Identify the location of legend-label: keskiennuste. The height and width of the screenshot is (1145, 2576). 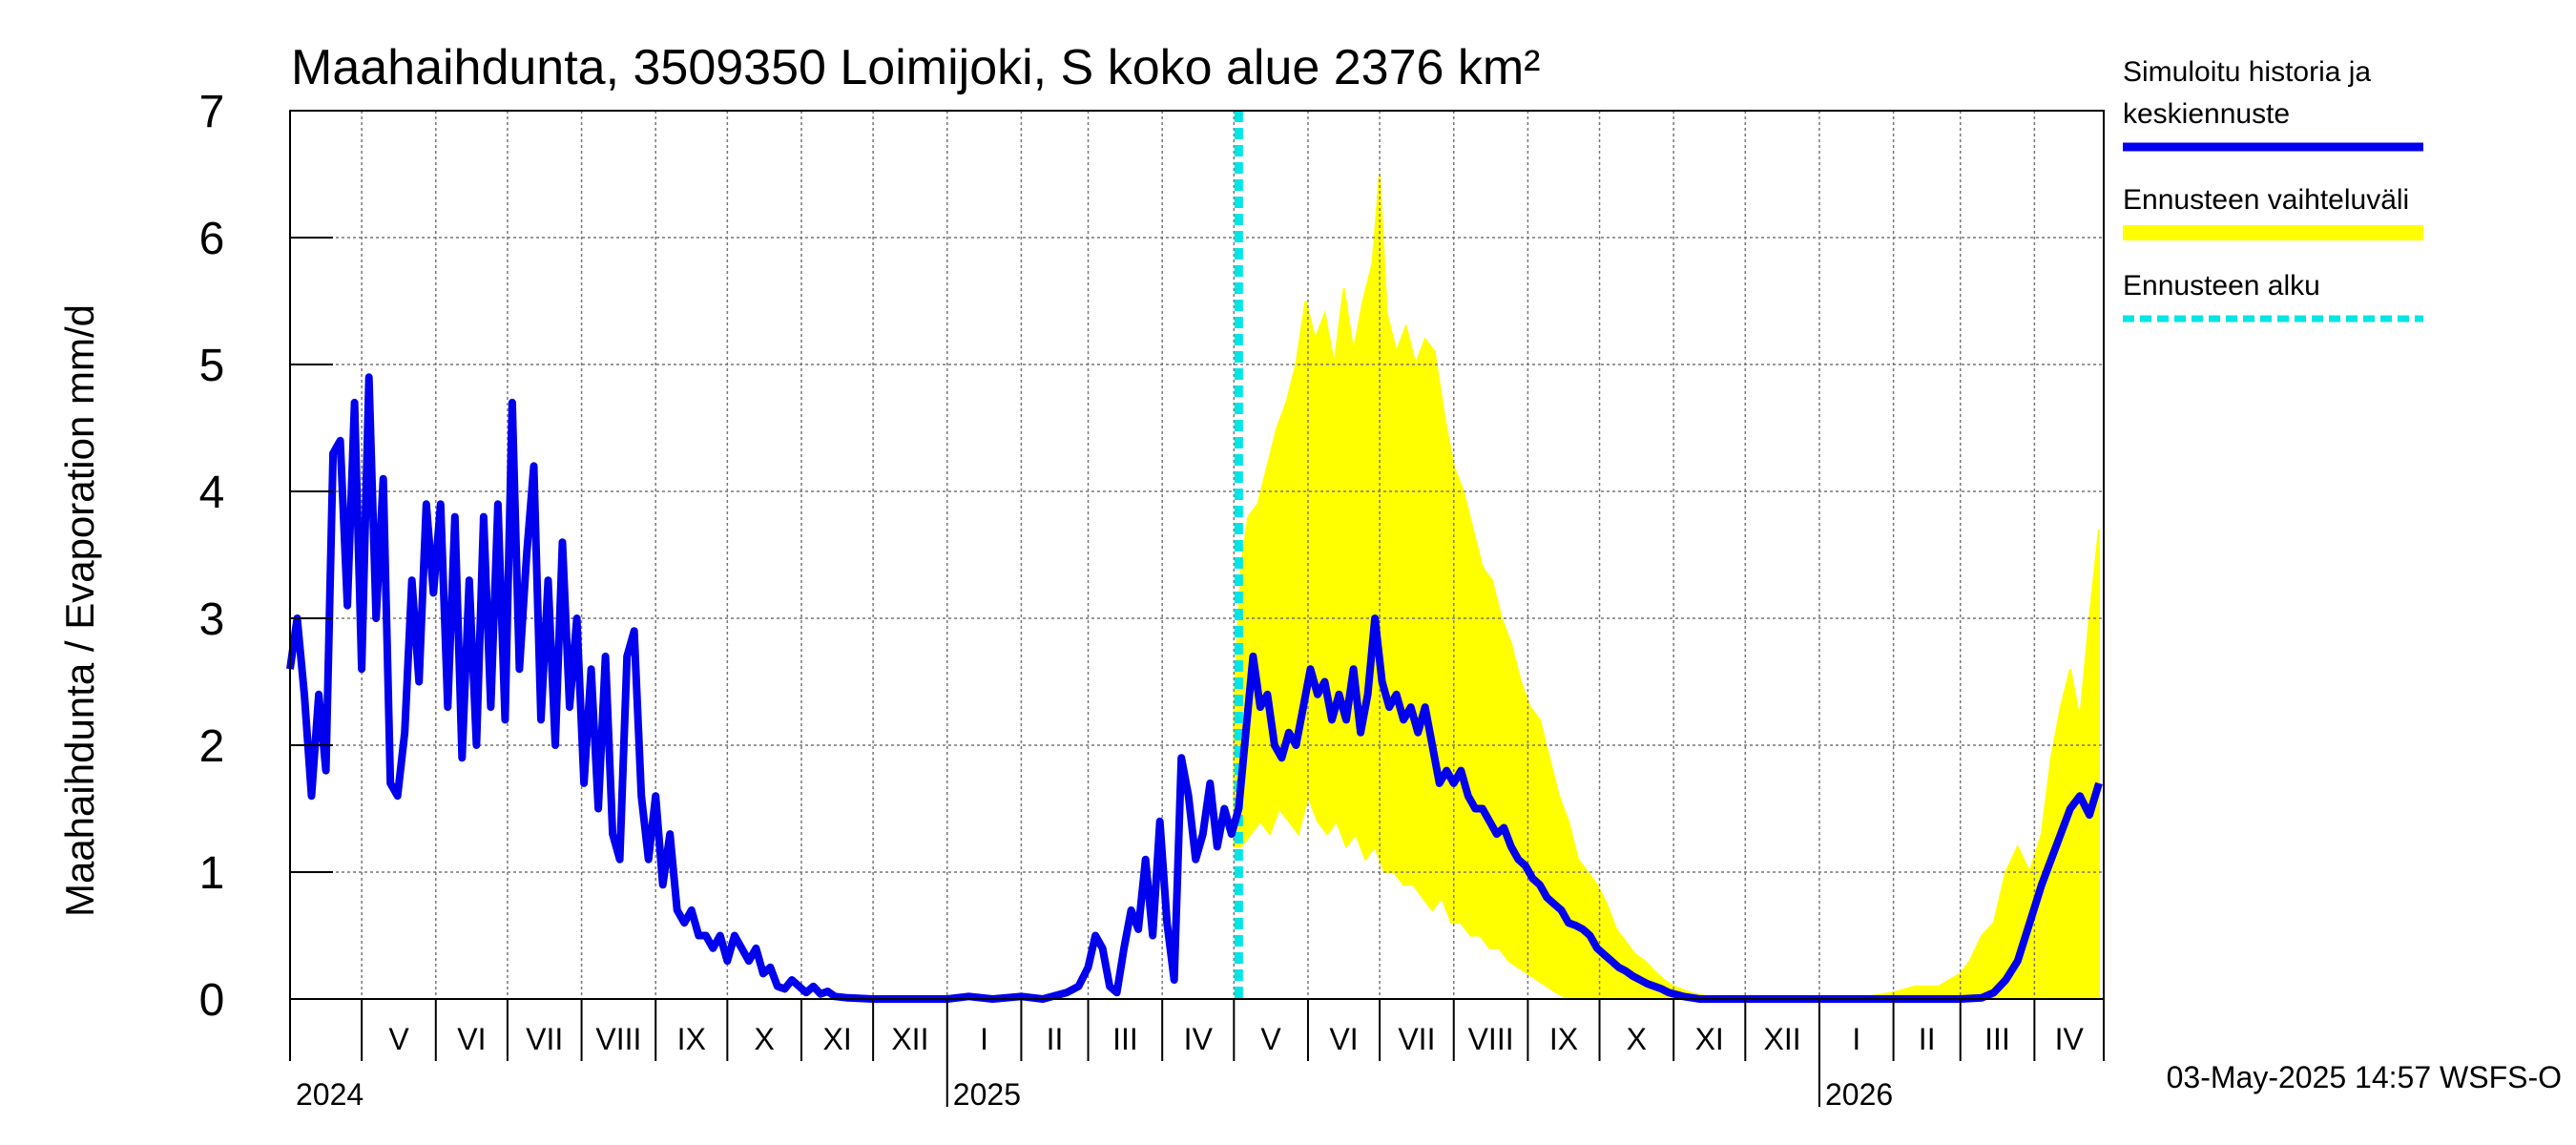
(2206, 114).